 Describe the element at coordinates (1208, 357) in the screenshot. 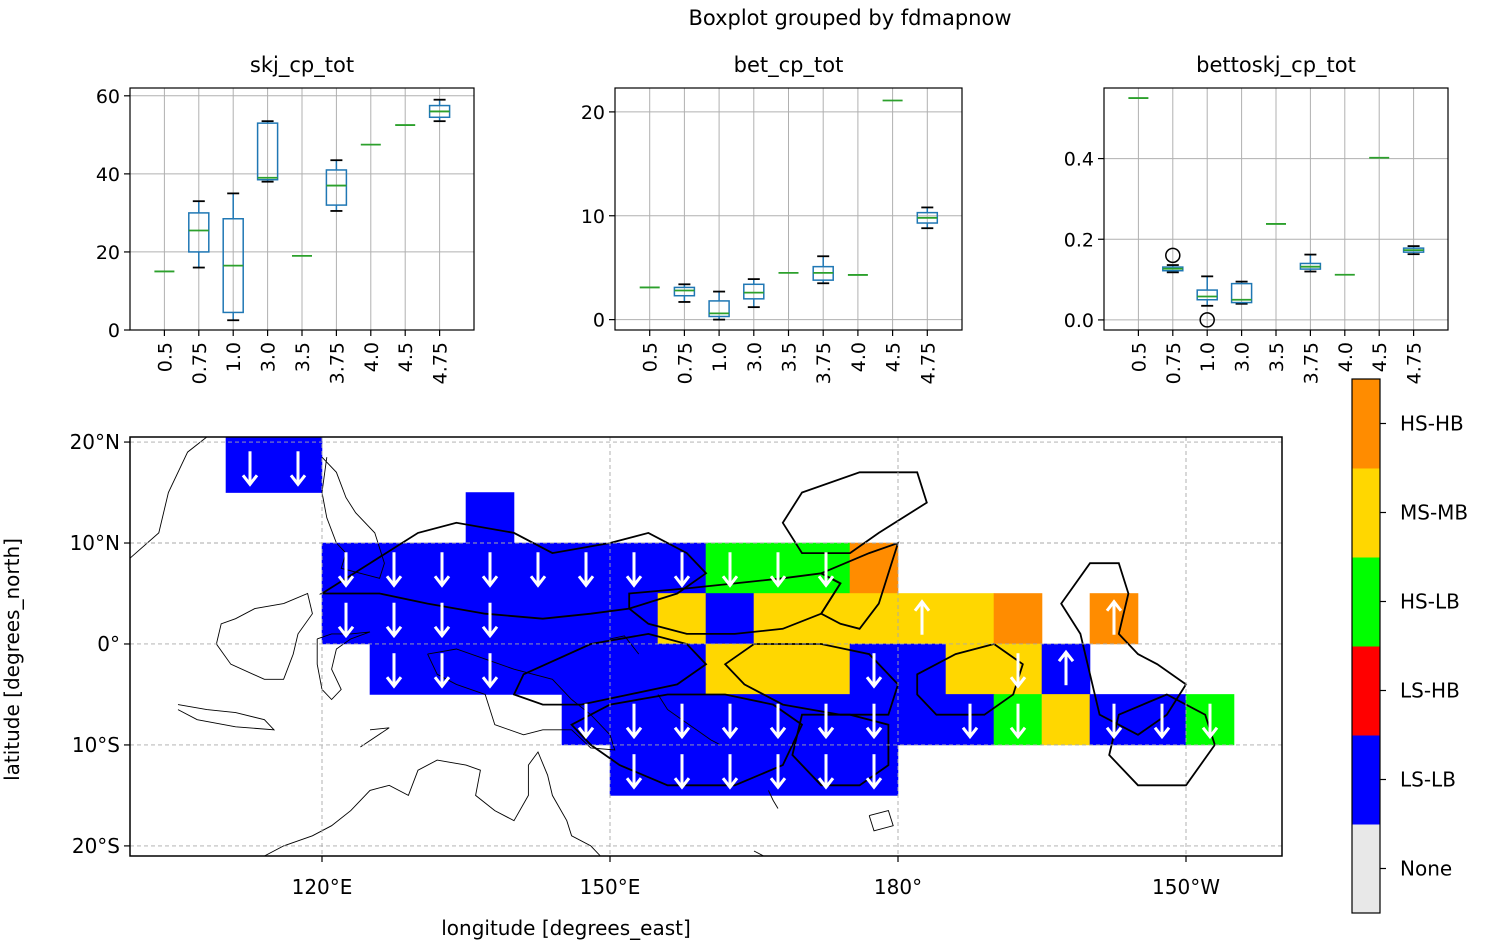

I see `x-tick-label: 1.0` at that location.